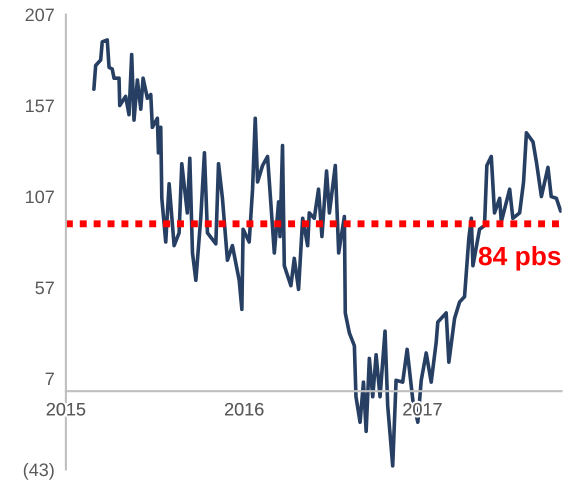 Image resolution: width=573 pixels, height=484 pixels. What do you see at coordinates (44, 288) in the screenshot?
I see `y-tick-label: 57` at bounding box center [44, 288].